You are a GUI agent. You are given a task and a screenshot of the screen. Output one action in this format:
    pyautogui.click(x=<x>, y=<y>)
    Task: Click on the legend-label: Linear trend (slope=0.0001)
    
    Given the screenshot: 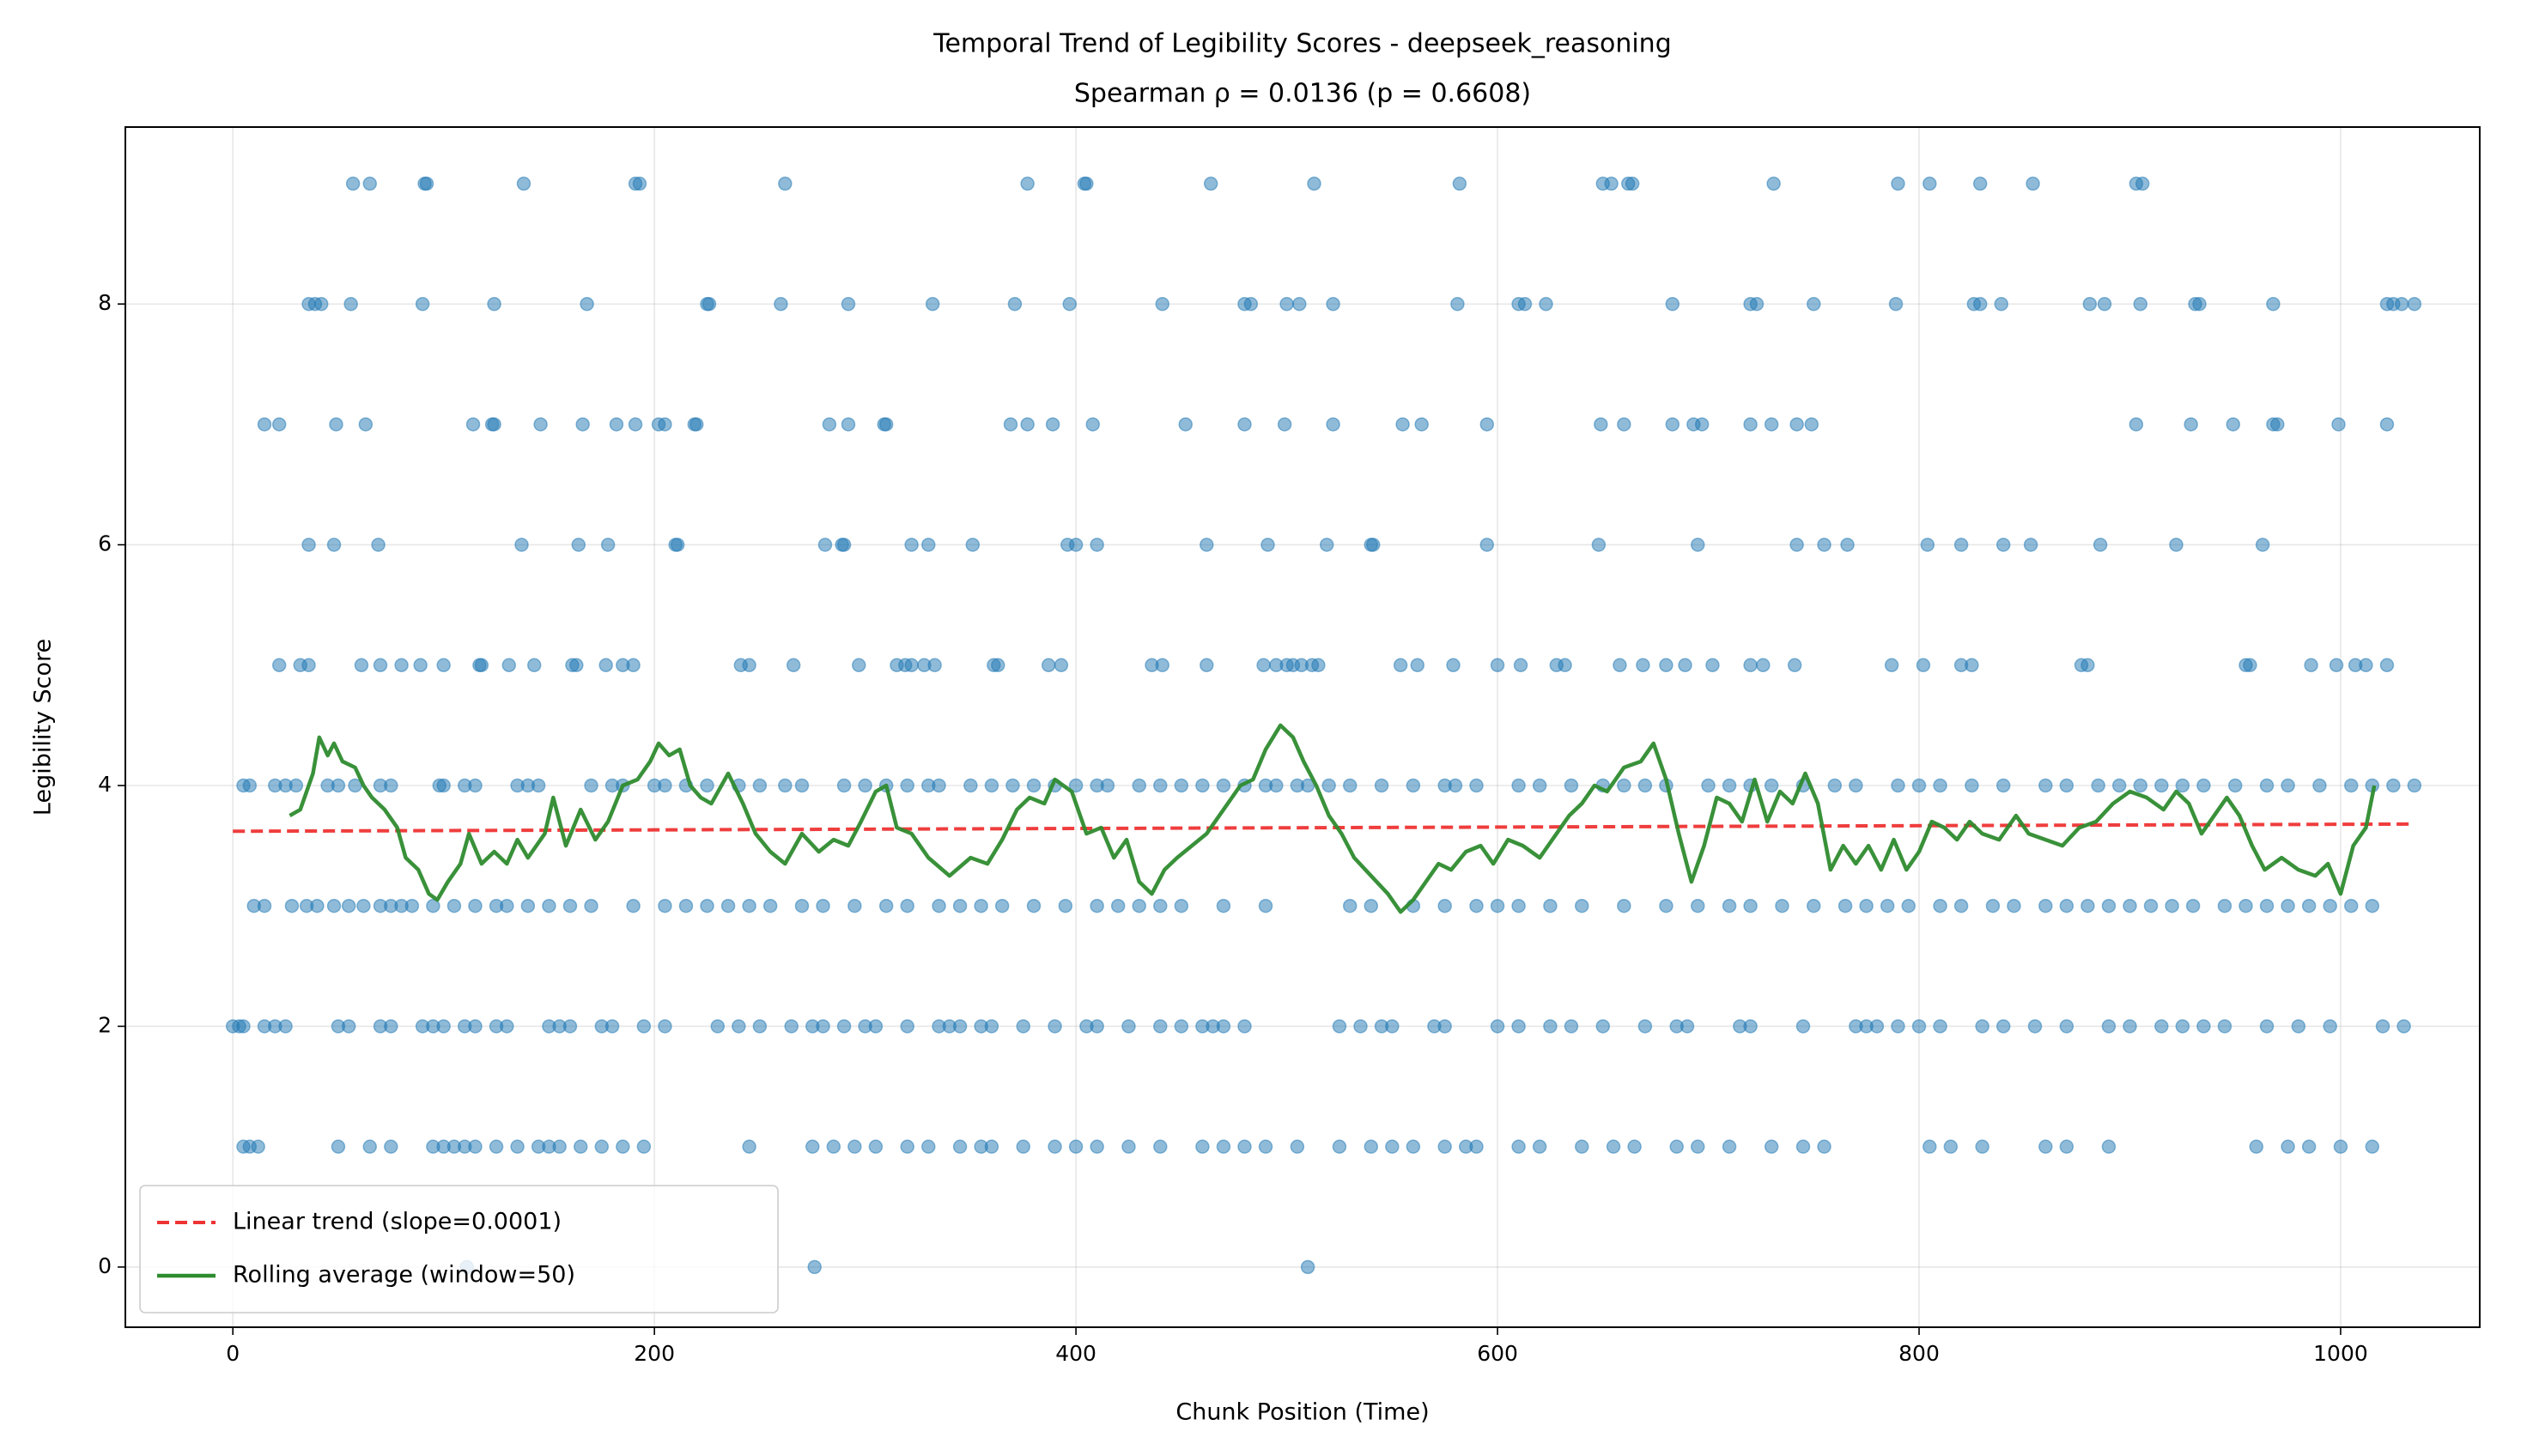 What is the action you would take?
    pyautogui.click(x=397, y=1222)
    